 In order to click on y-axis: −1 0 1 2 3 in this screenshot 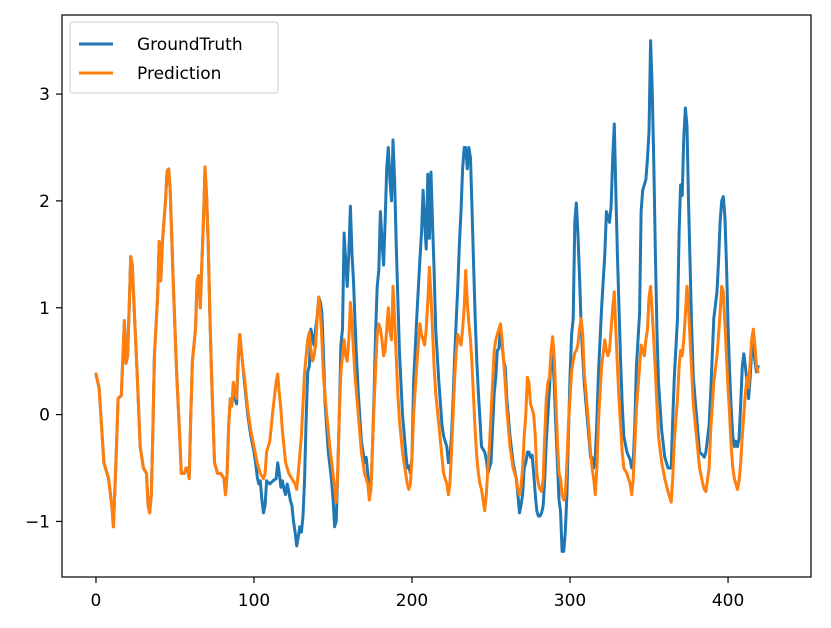, I will do `click(43, 308)`.